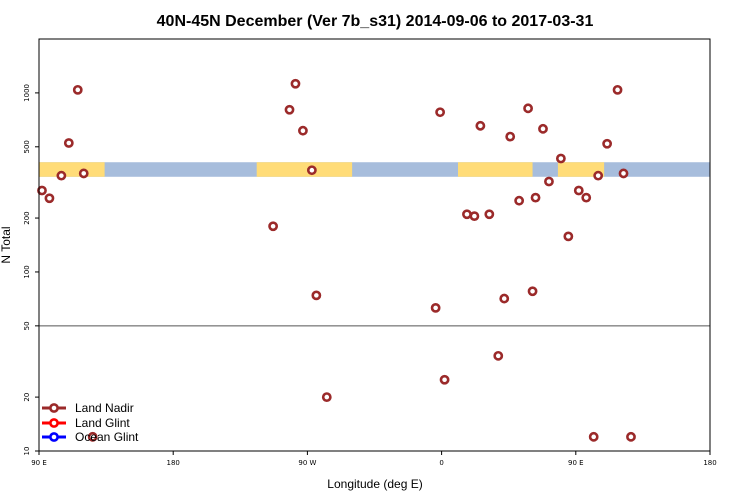  I want to click on y-tick-label: 100, so click(27, 271).